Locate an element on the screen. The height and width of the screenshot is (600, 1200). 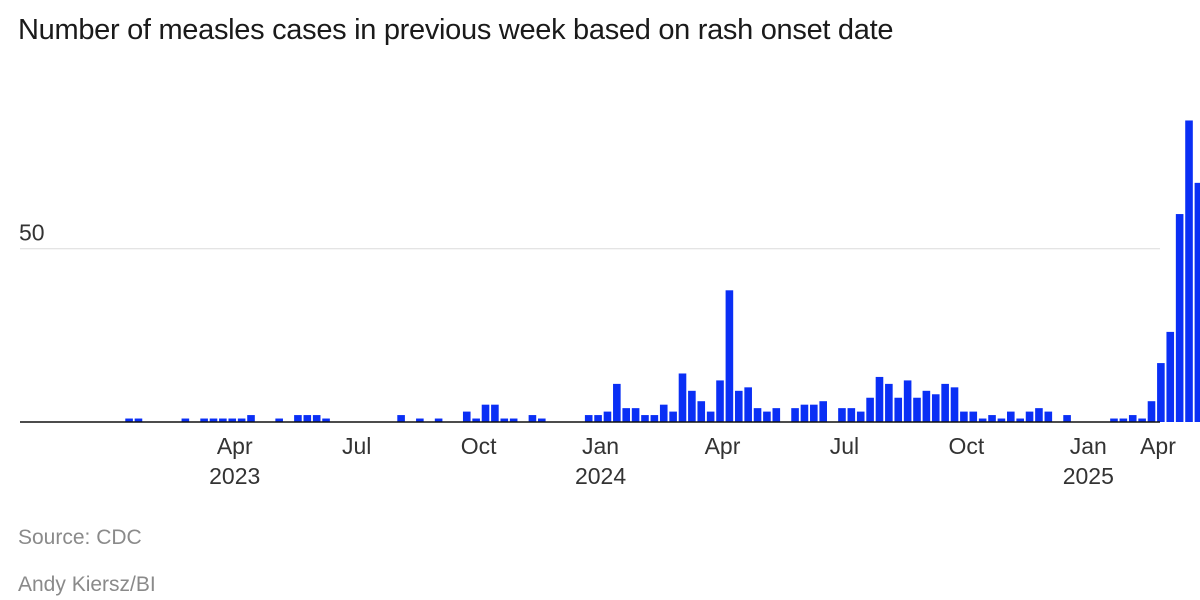
y-tick-label: 50 is located at coordinates (32, 233).